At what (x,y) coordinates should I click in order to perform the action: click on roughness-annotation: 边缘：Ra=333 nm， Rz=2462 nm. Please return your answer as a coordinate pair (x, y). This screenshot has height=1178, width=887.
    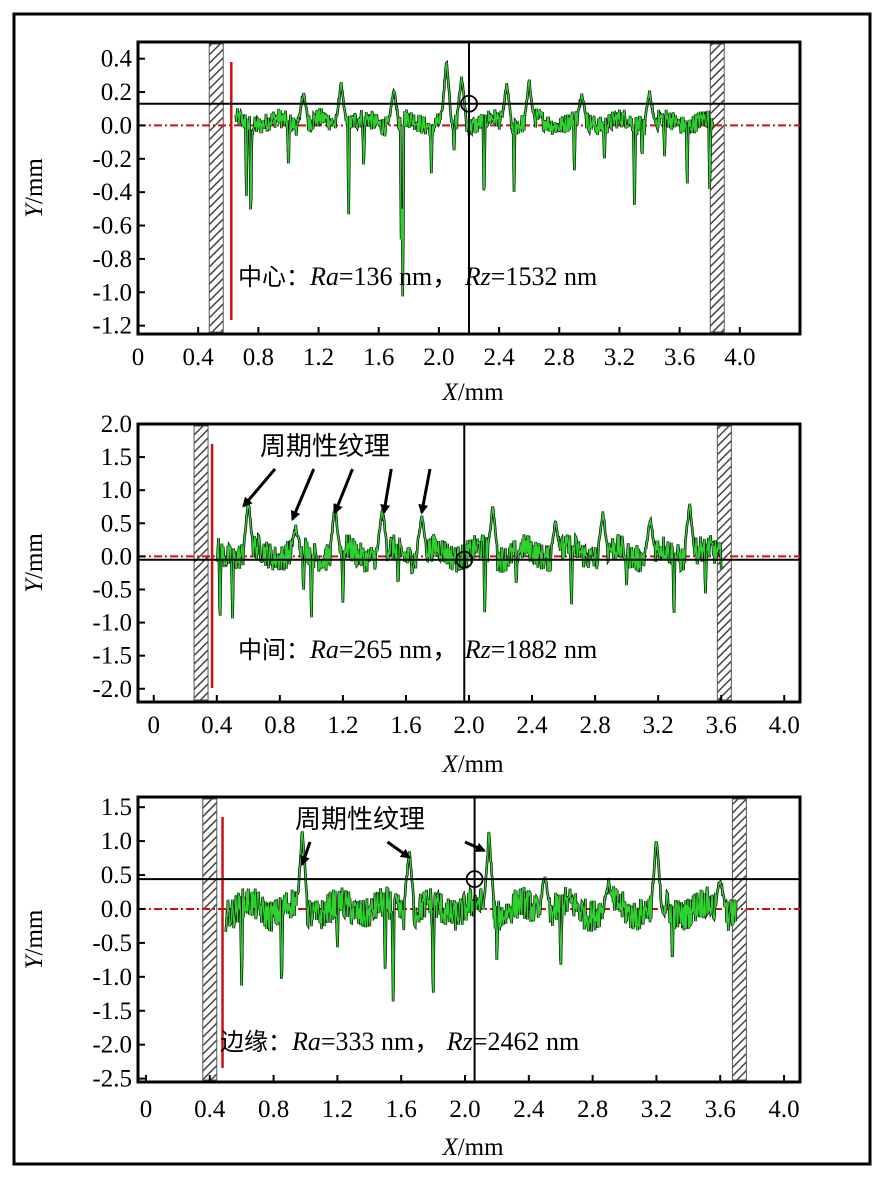
    Looking at the image, I should click on (399, 1041).